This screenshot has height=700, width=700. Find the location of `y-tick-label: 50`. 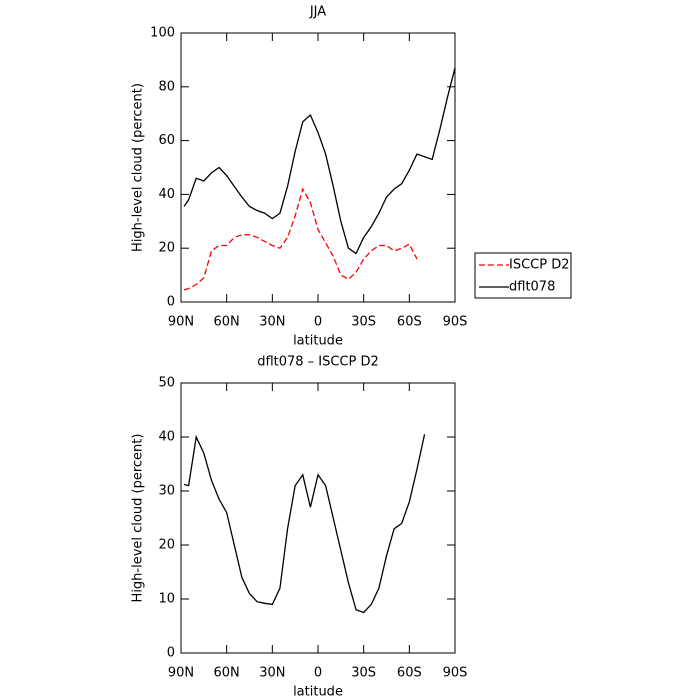

y-tick-label: 50 is located at coordinates (166, 383).